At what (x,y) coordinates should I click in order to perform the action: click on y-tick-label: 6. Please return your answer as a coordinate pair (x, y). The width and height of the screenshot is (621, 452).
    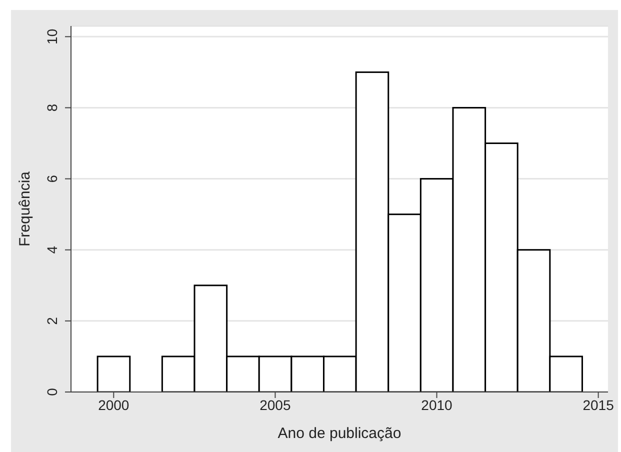
    Looking at the image, I should click on (52, 178).